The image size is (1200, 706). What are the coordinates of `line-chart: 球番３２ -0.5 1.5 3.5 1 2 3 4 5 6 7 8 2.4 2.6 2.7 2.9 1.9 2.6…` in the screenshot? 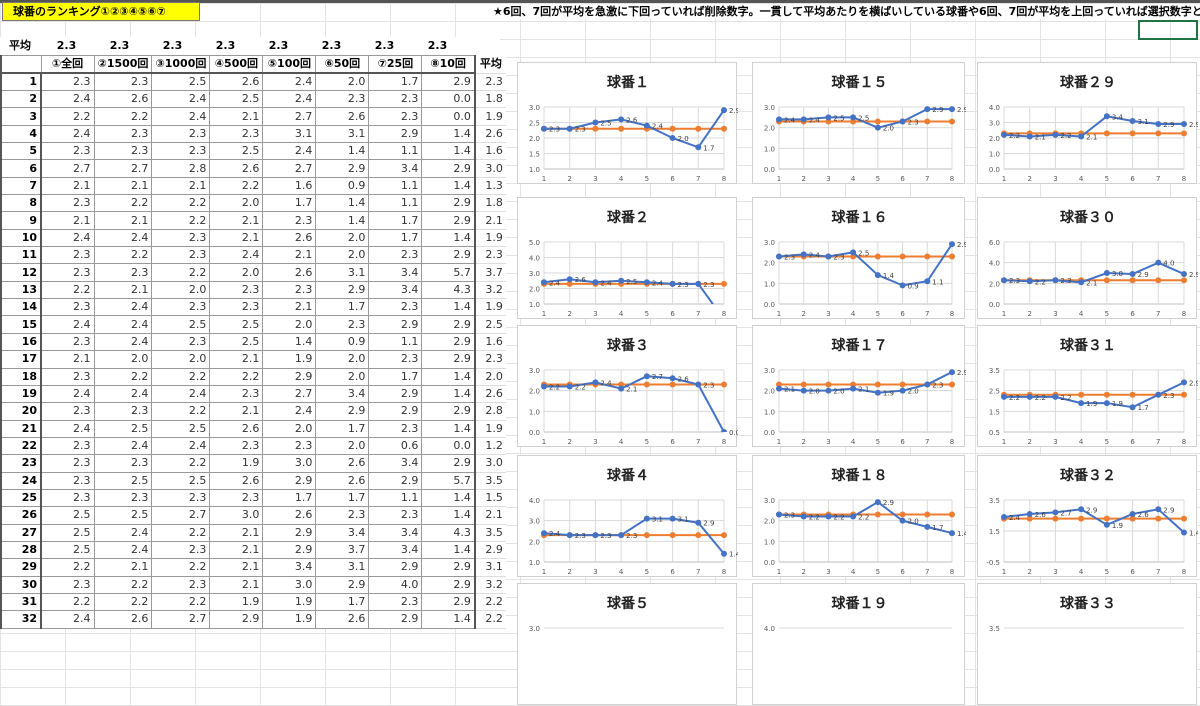 It's located at (1087, 516).